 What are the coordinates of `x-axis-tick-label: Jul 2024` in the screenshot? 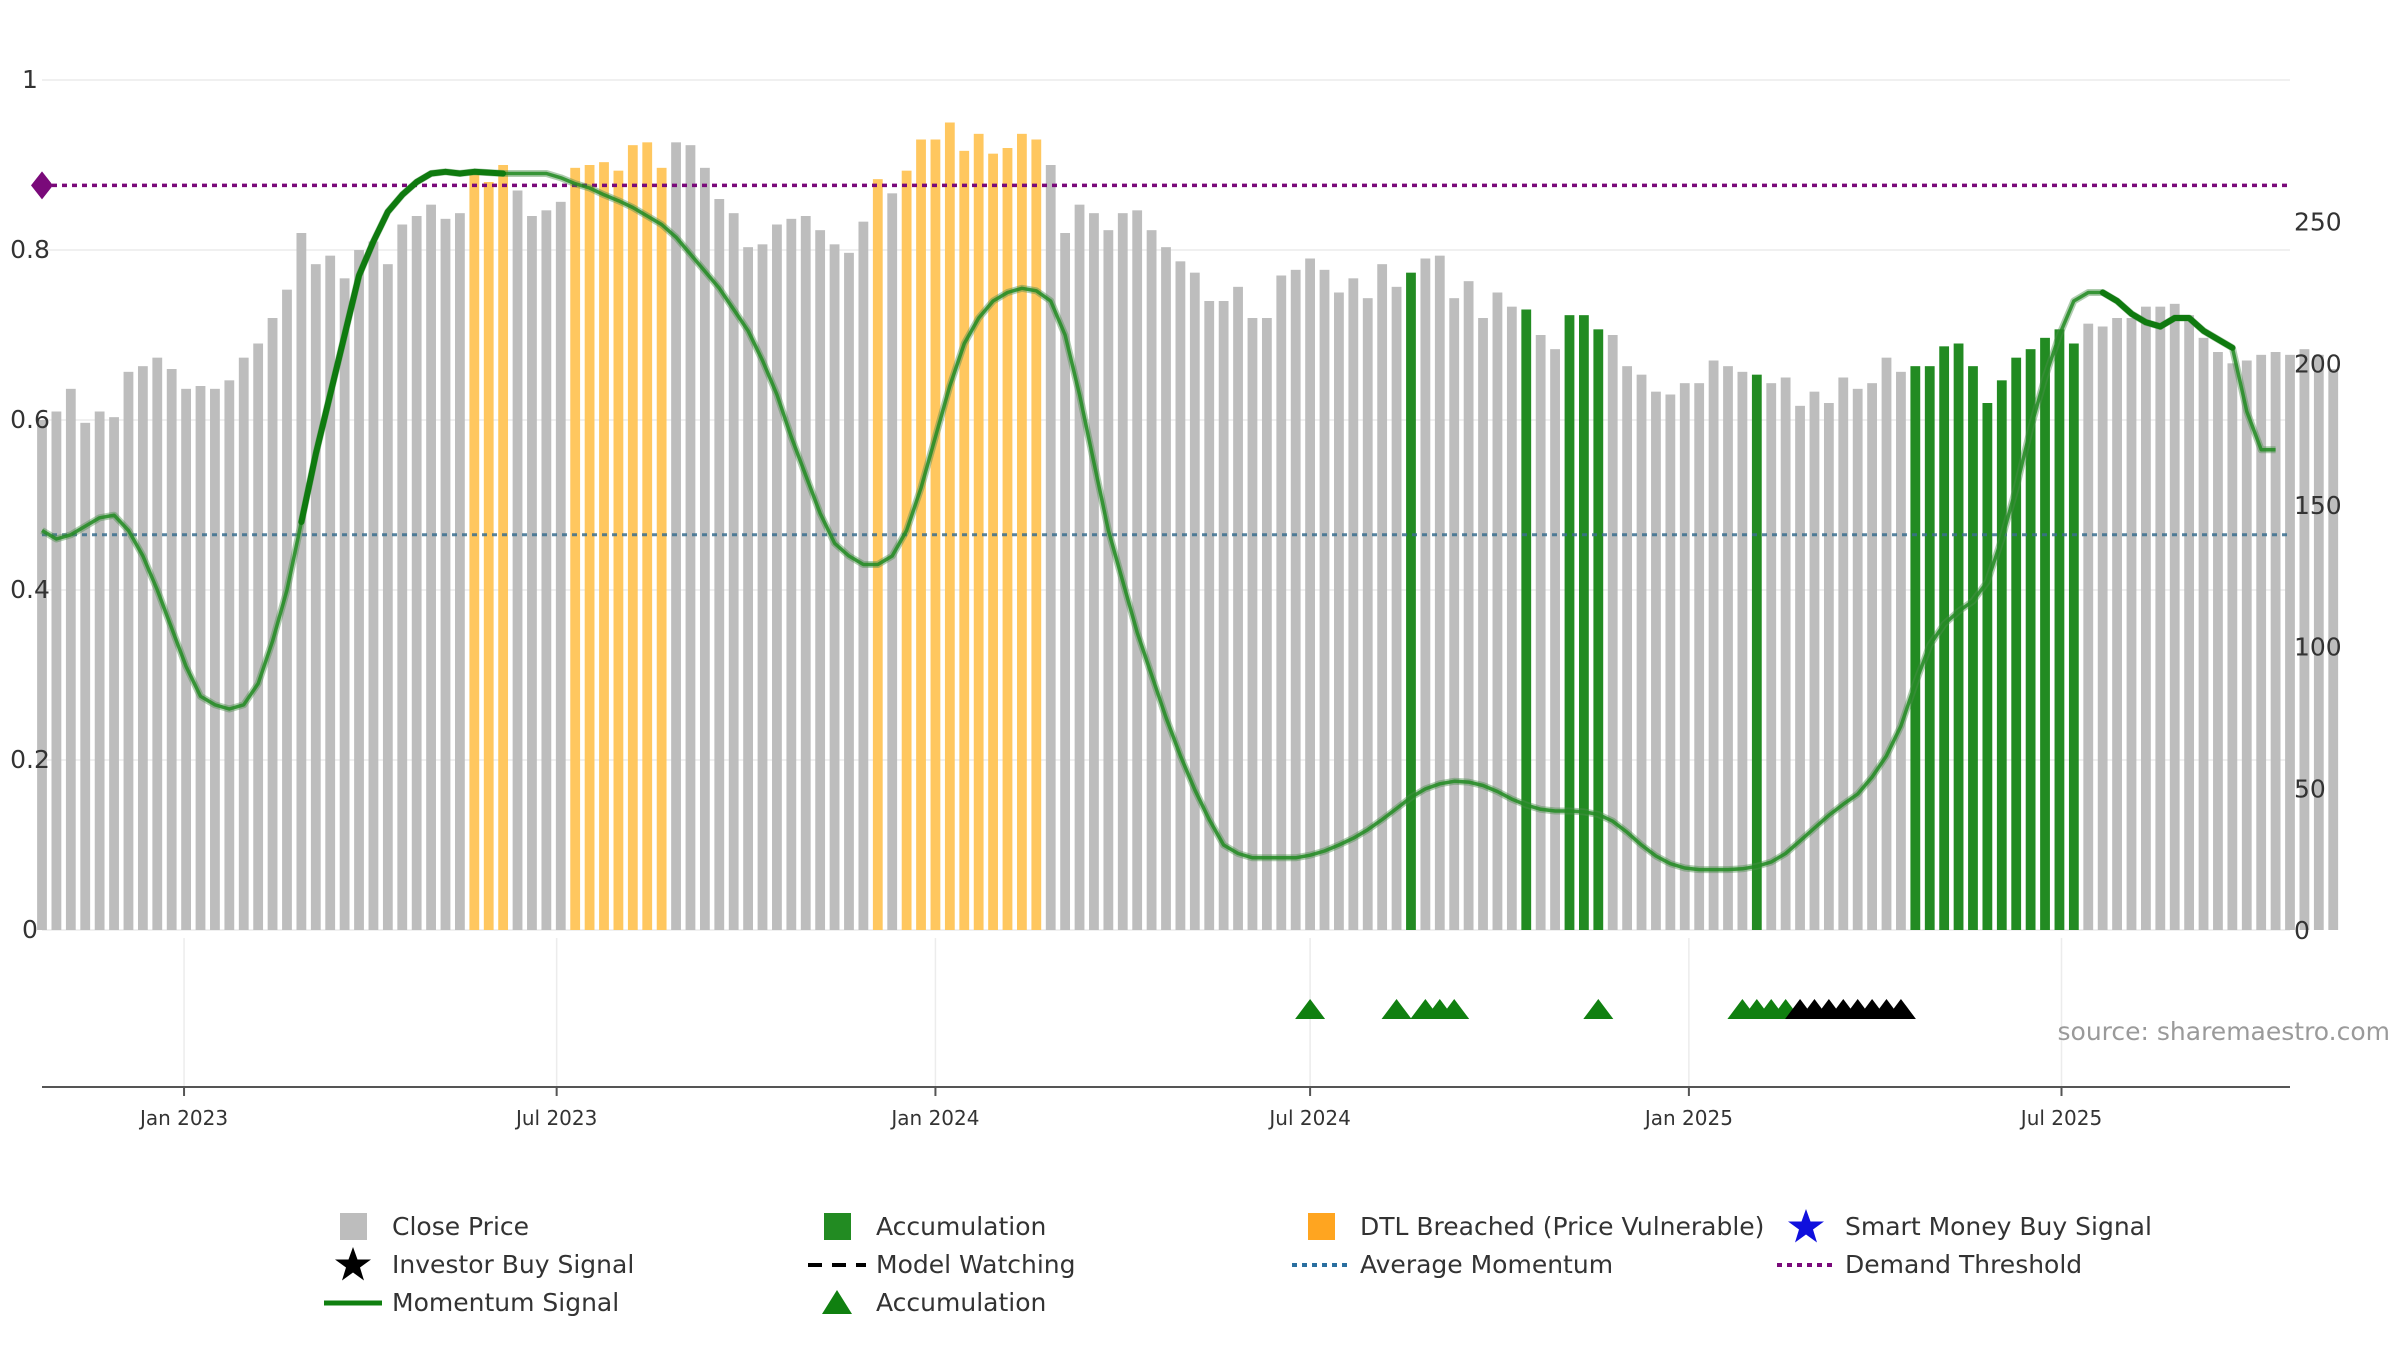 It's located at (1308, 1118).